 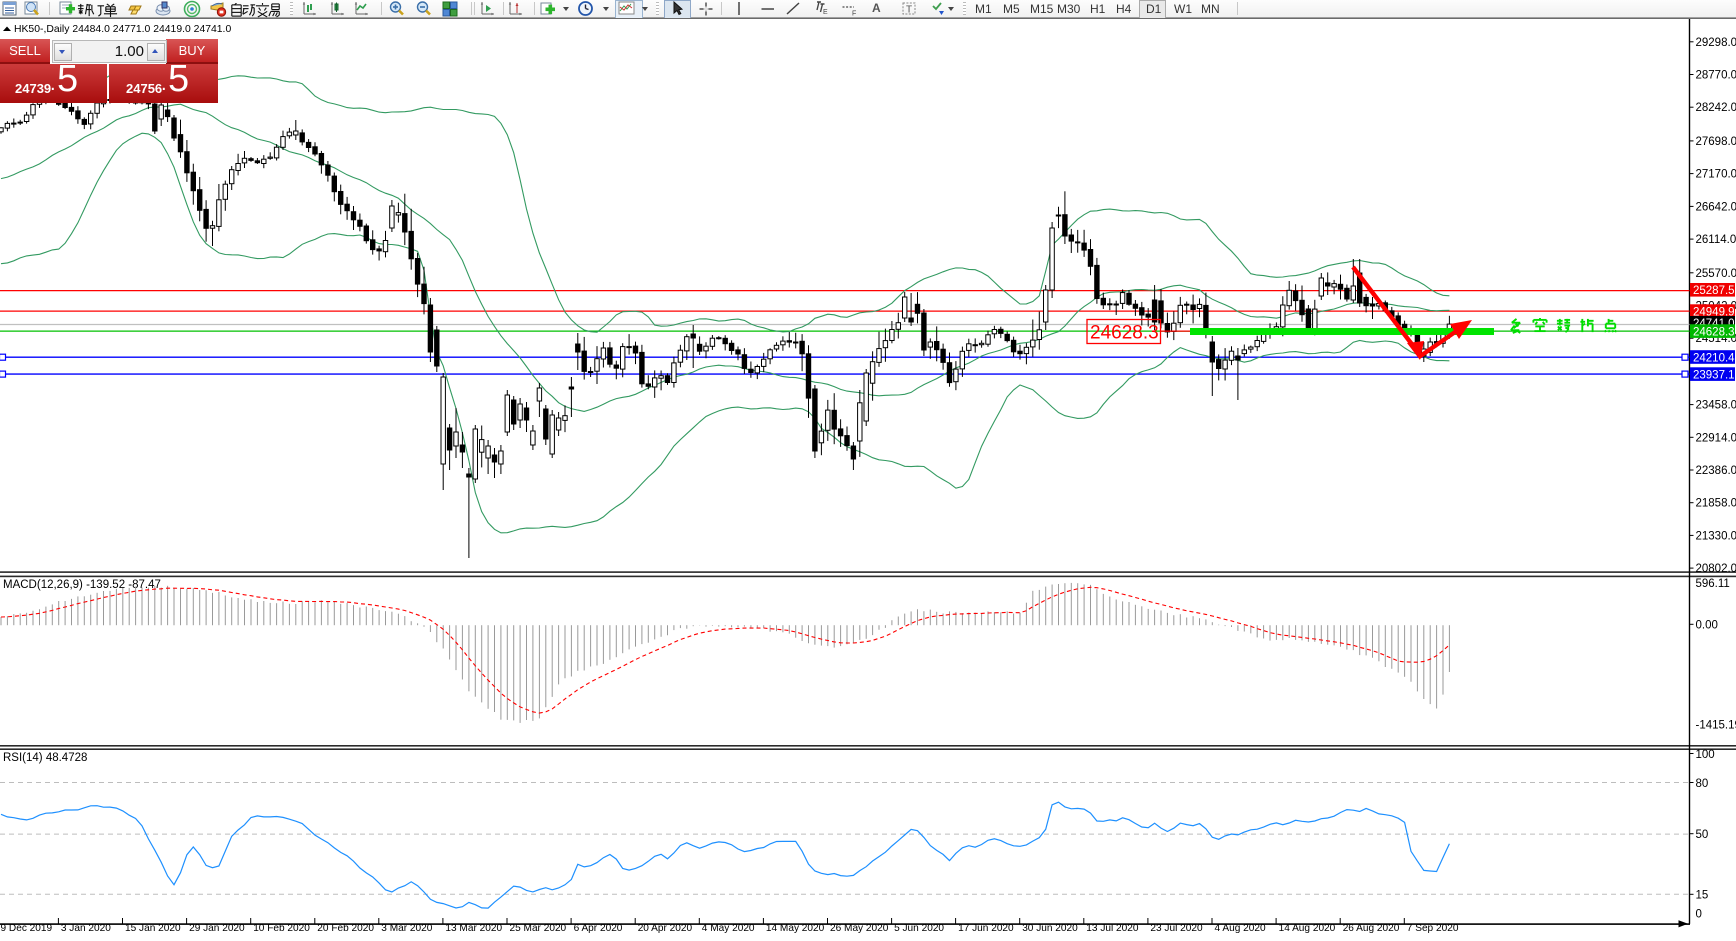 I want to click on svg-text: 20802.0, so click(x=1716, y=569).